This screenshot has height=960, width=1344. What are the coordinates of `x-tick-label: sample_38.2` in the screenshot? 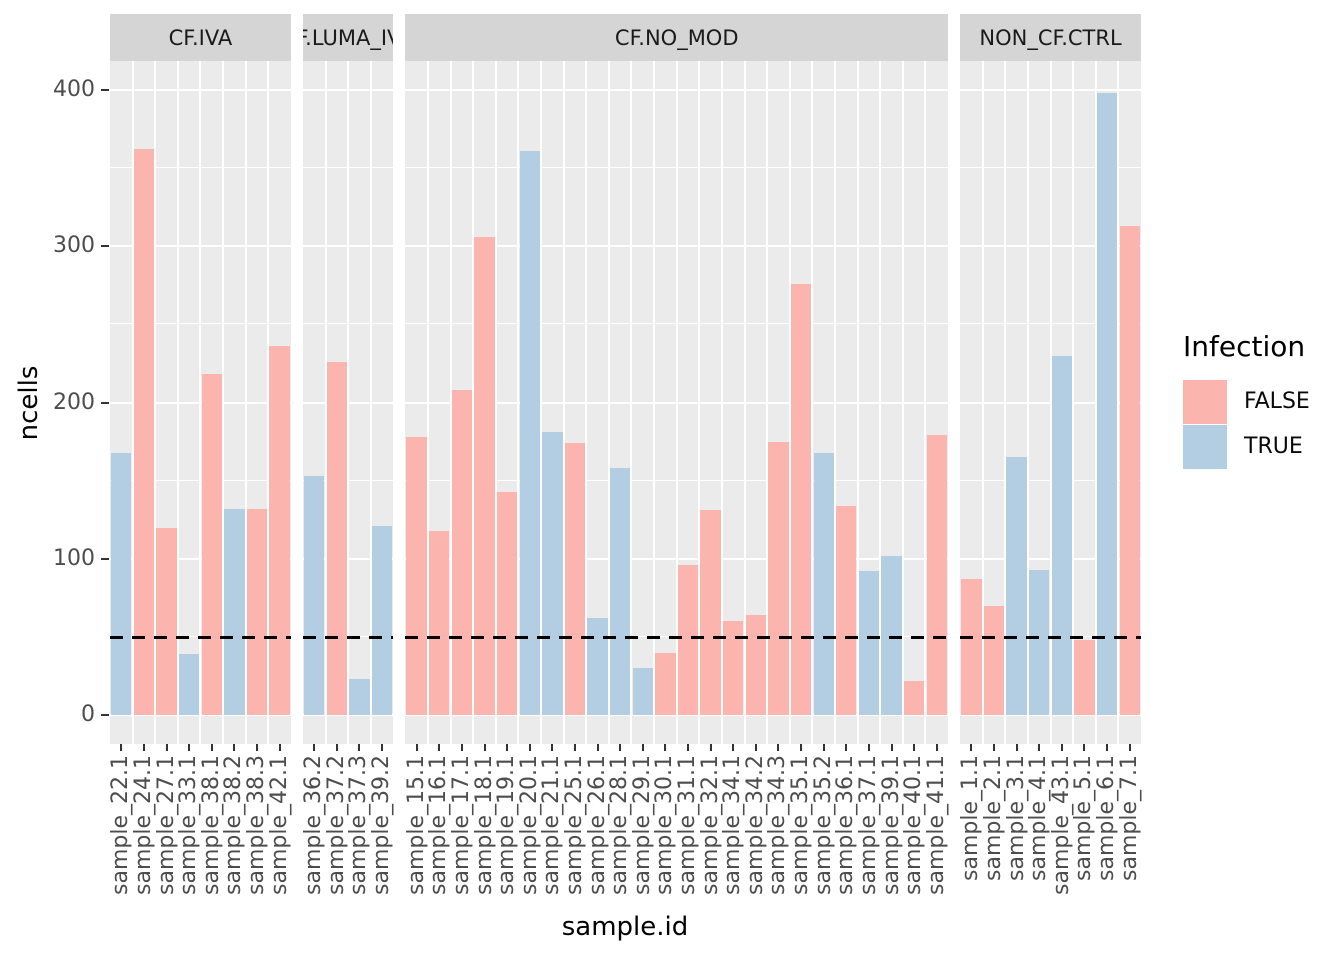 It's located at (234, 825).